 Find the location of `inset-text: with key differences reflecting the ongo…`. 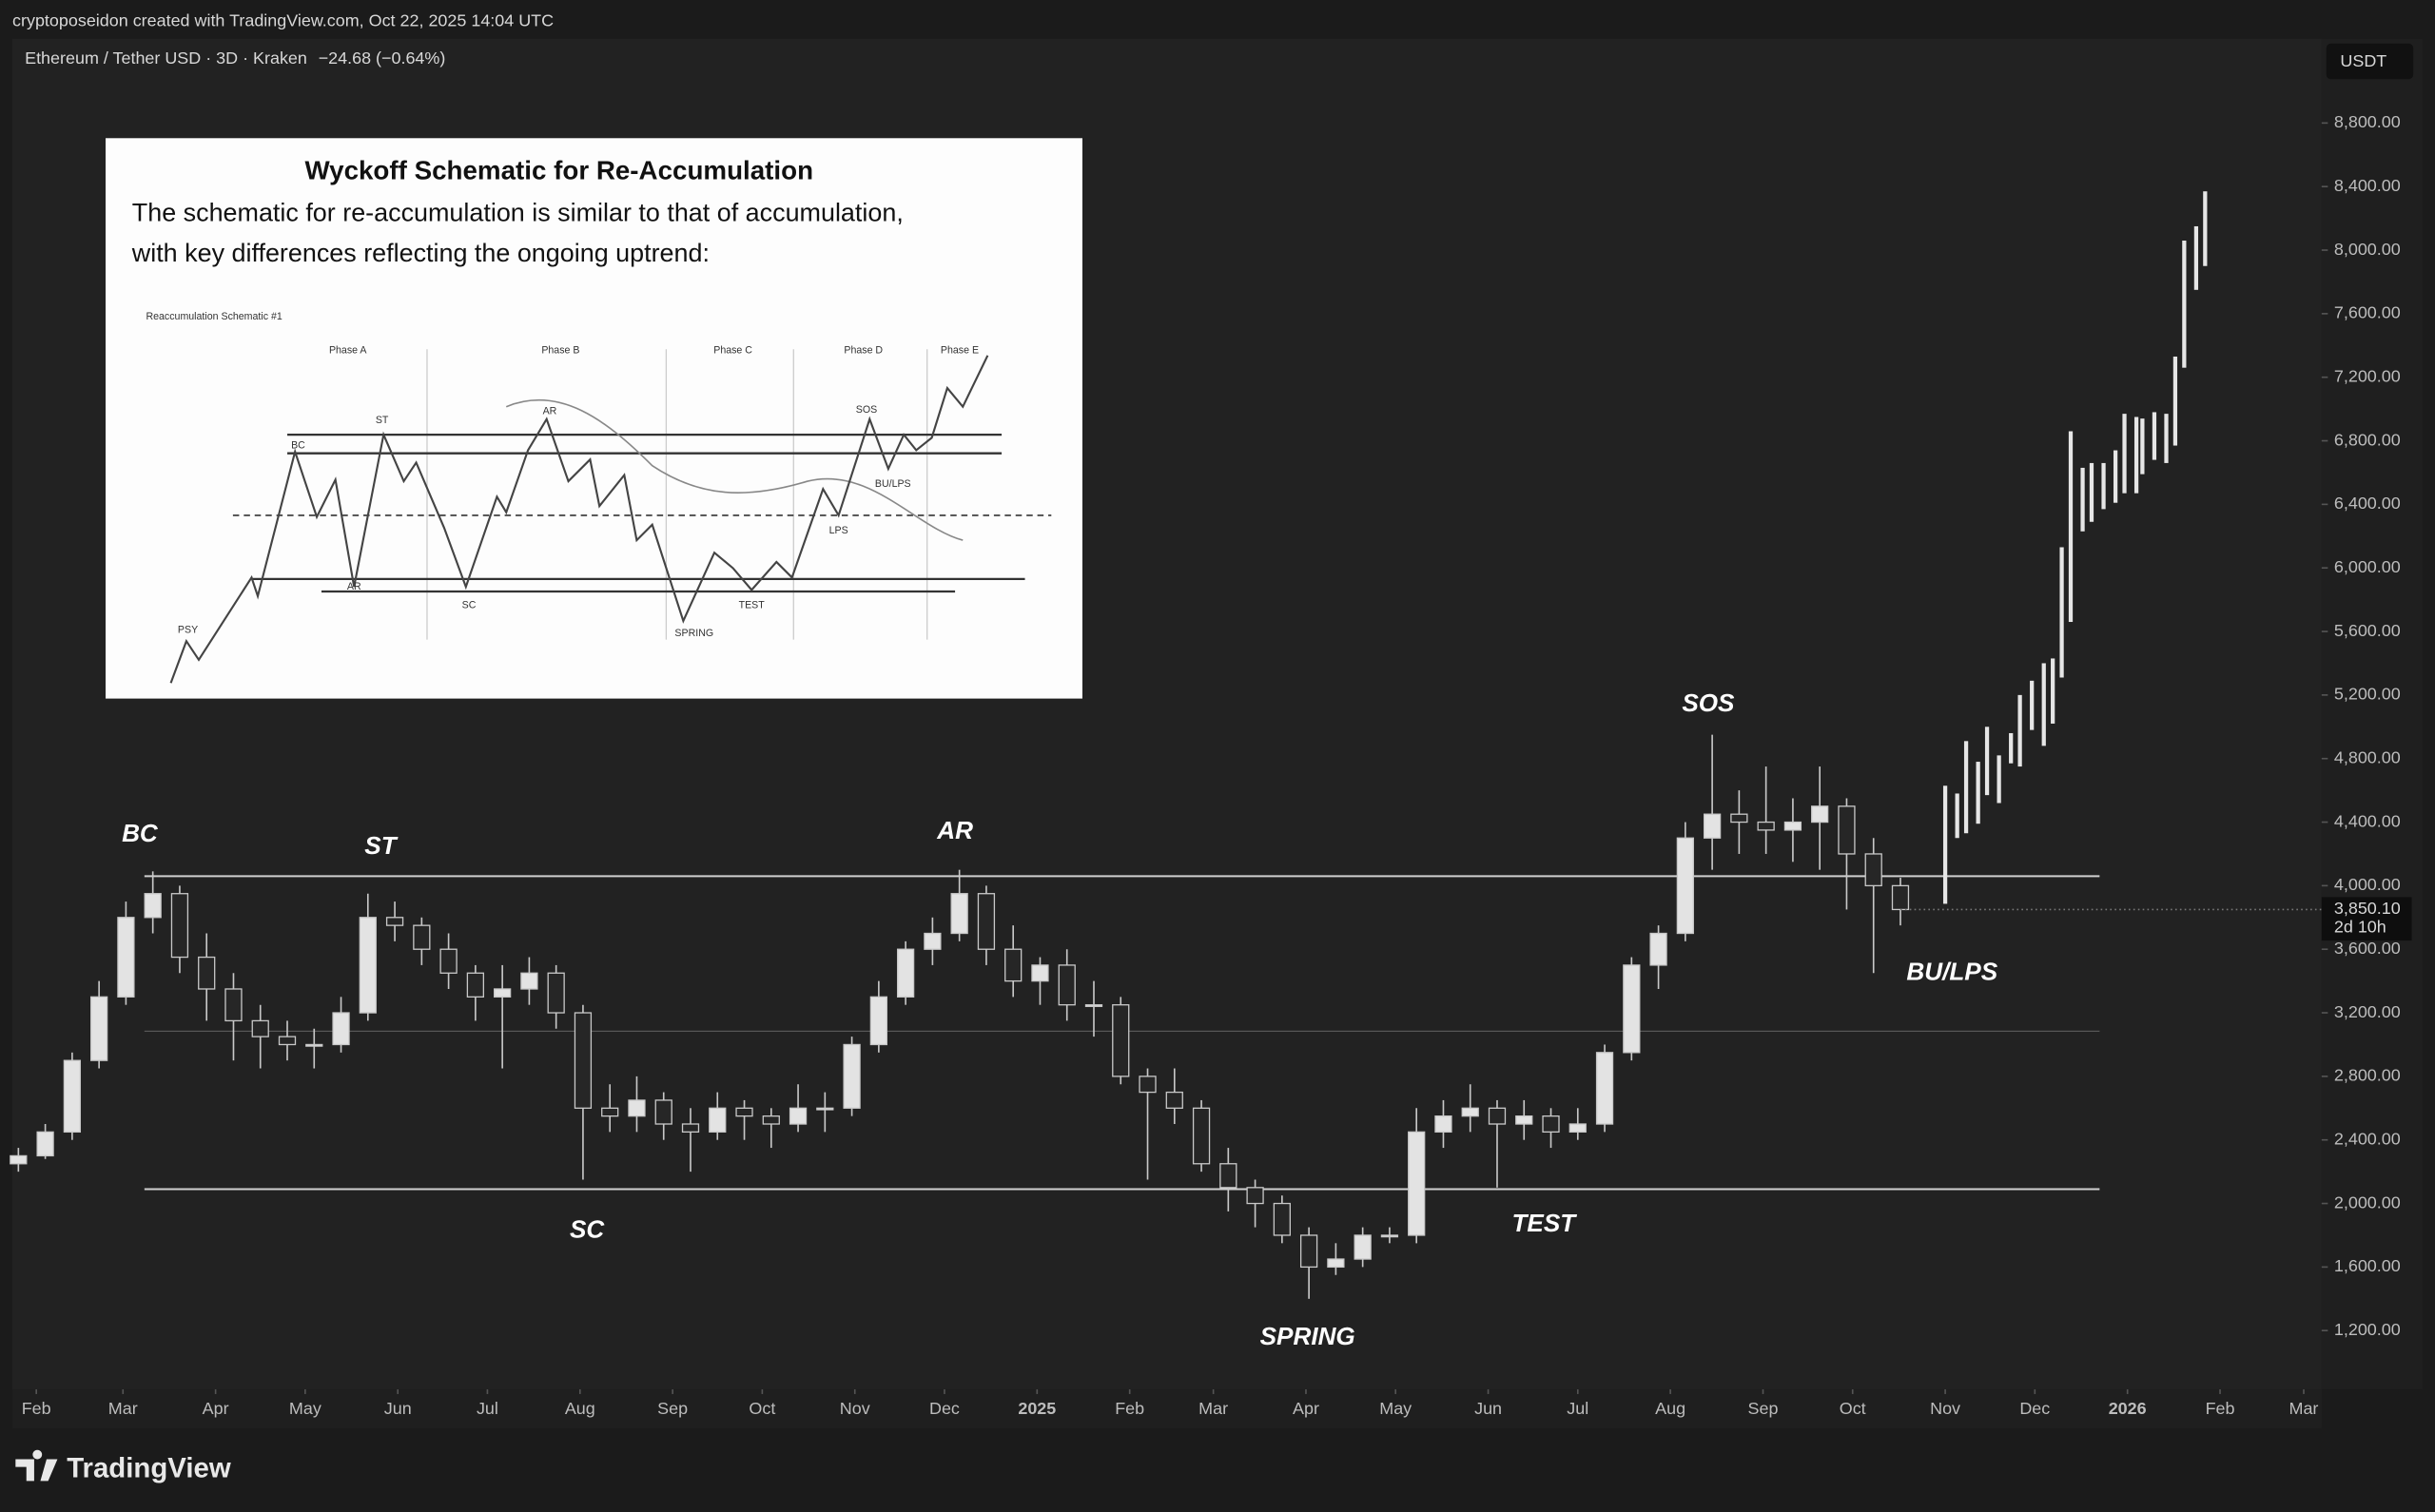

inset-text: with key differences reflecting the ongo… is located at coordinates (420, 253).